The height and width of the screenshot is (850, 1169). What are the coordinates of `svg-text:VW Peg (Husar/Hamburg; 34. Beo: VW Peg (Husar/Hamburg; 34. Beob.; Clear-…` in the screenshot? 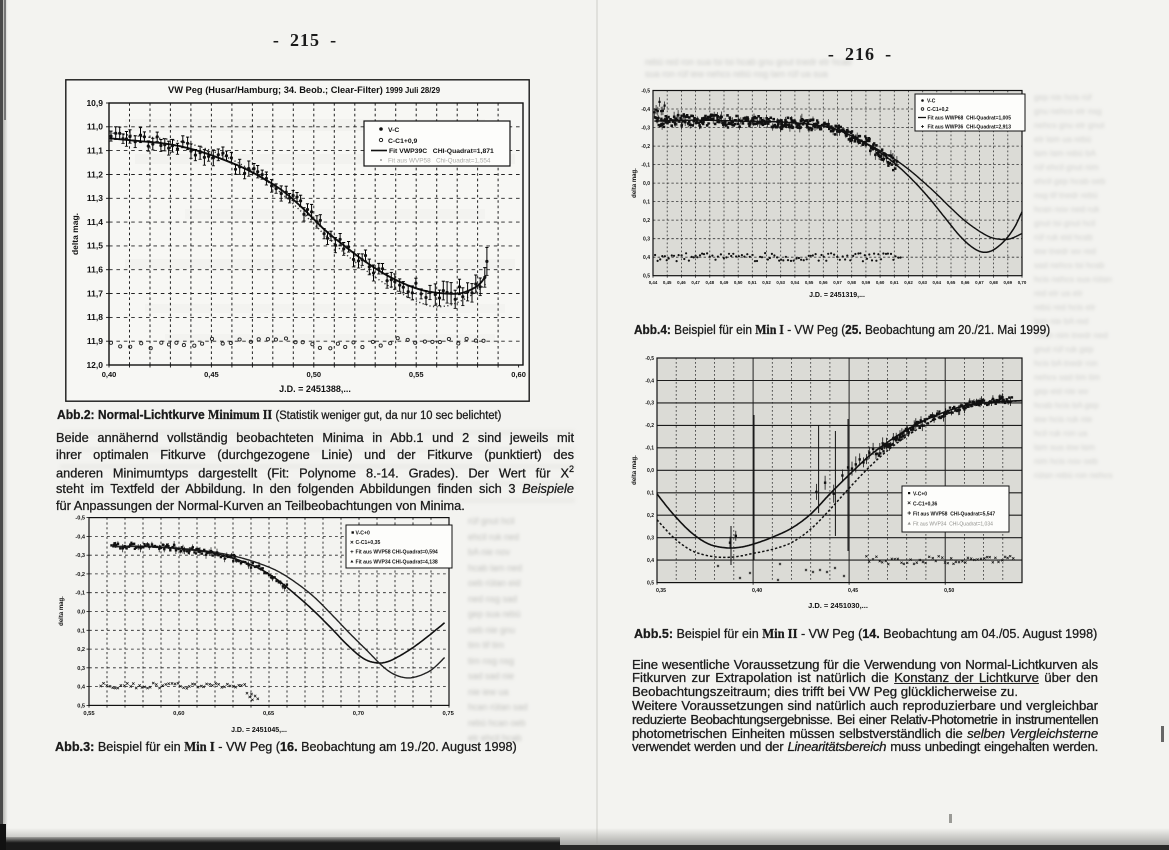 It's located at (304, 90).